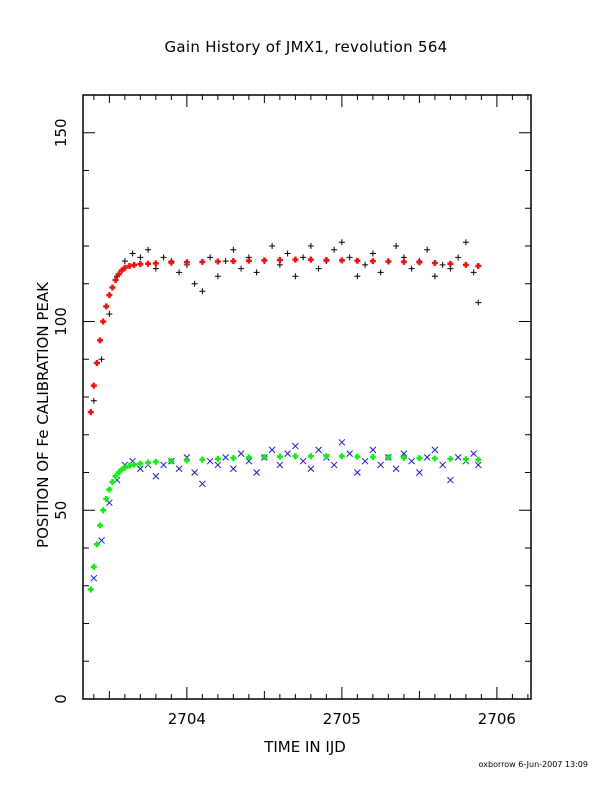 Image resolution: width=612 pixels, height=792 pixels. I want to click on x-tick-label: 2704, so click(187, 719).